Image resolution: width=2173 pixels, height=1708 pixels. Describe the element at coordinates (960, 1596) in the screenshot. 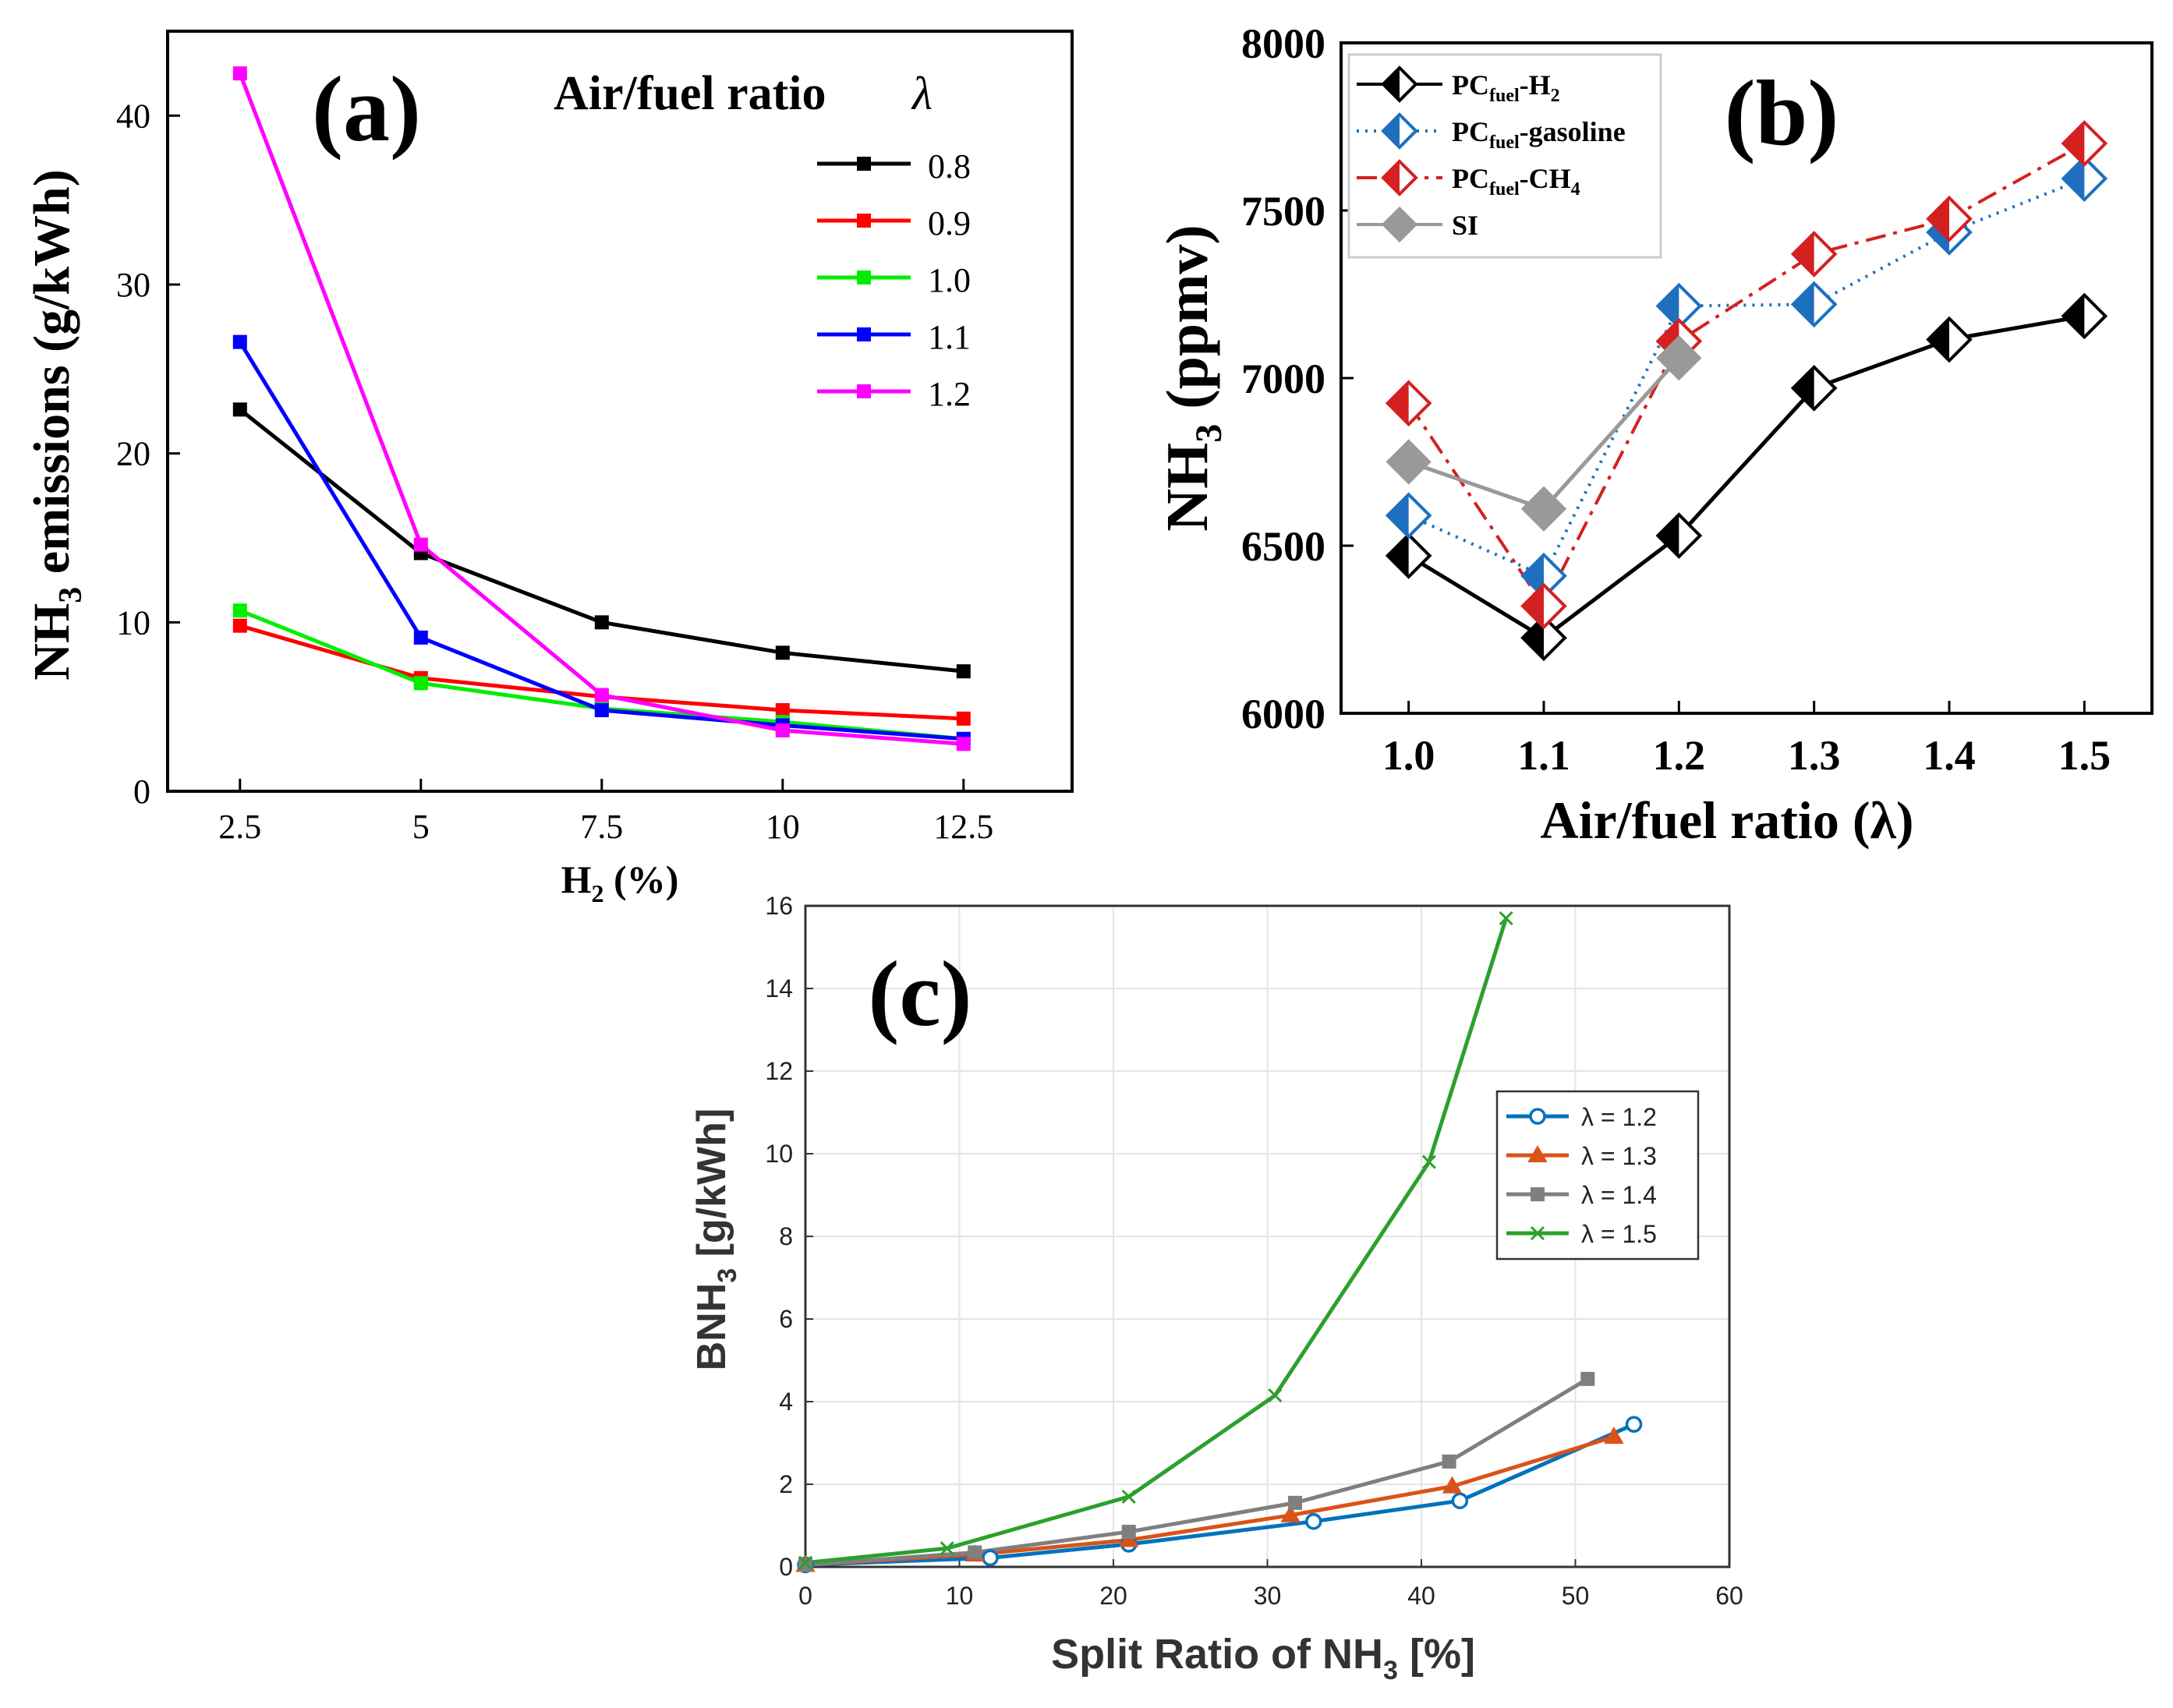

I see `panel-c-xtick-label: 10` at that location.